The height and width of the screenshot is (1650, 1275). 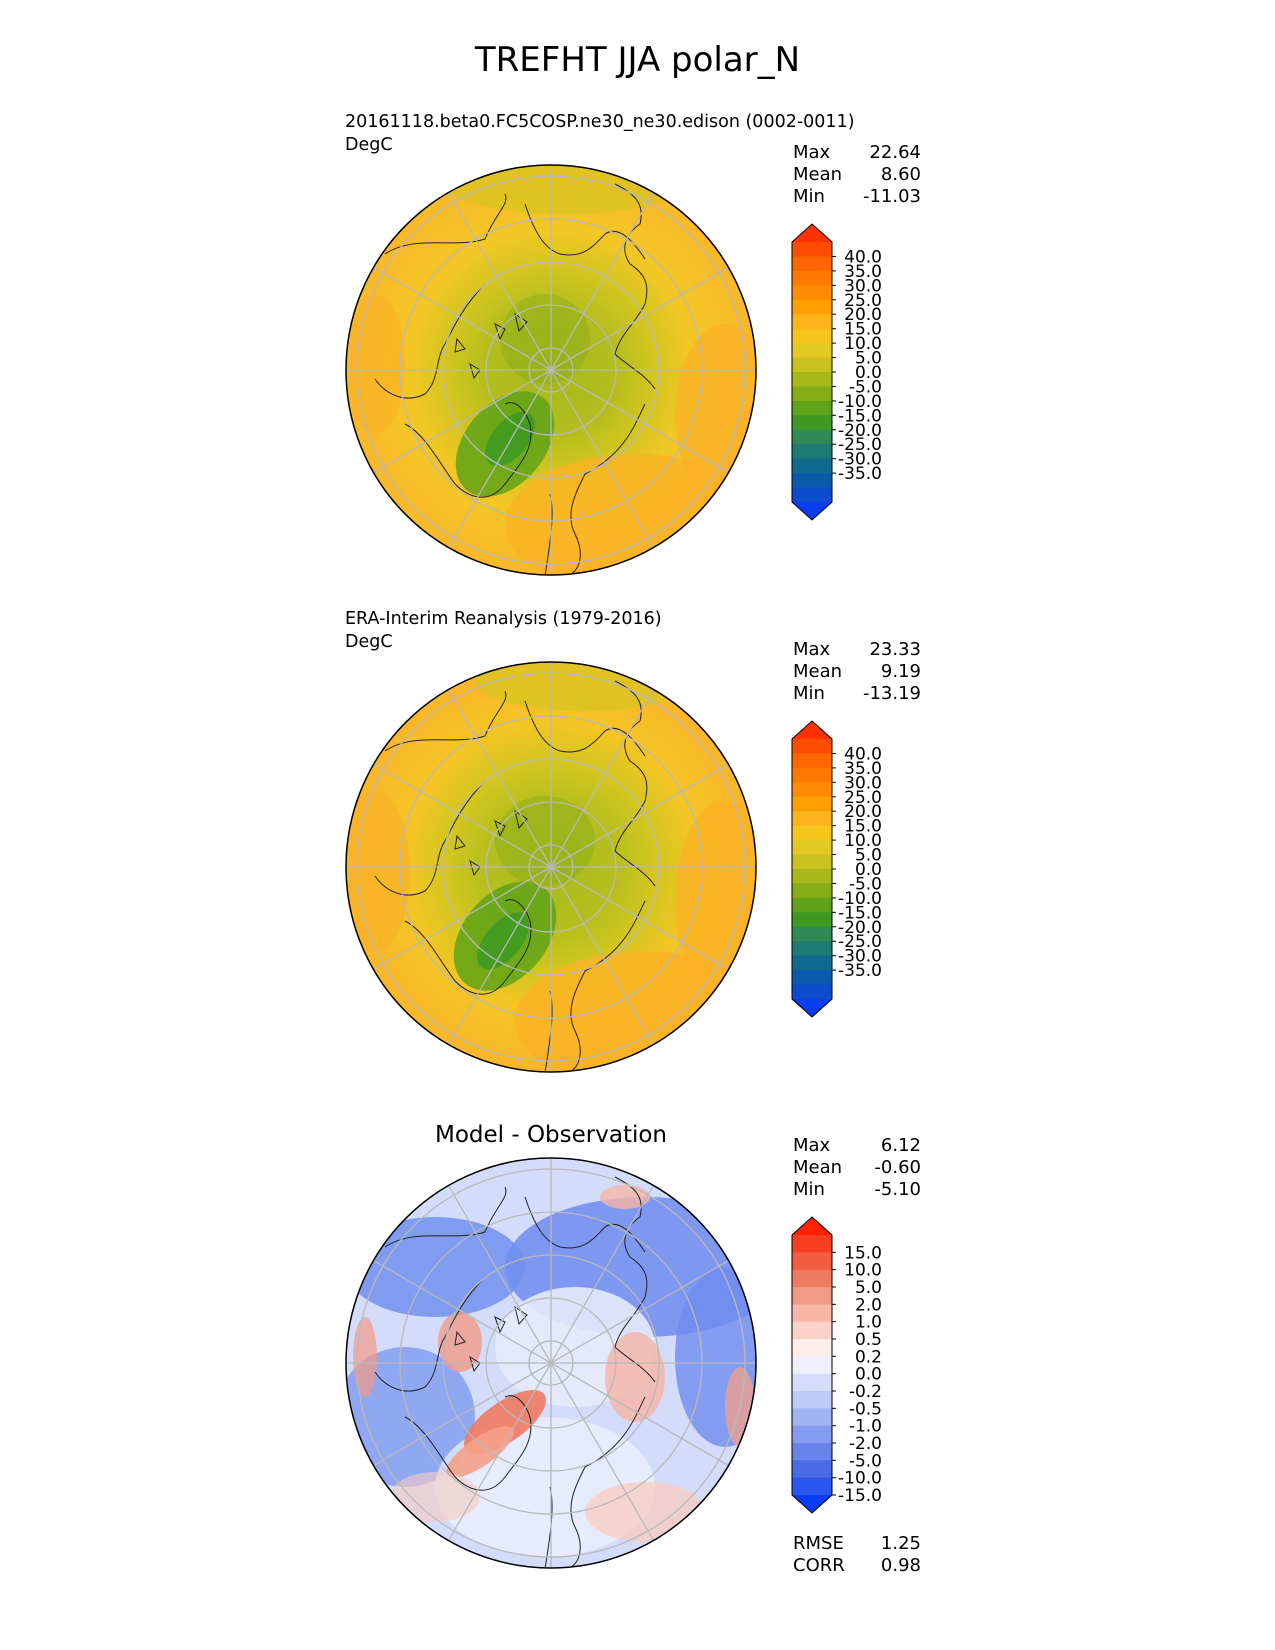 What do you see at coordinates (863, 301) in the screenshot?
I see `colorbar-tick-label: 25.0` at bounding box center [863, 301].